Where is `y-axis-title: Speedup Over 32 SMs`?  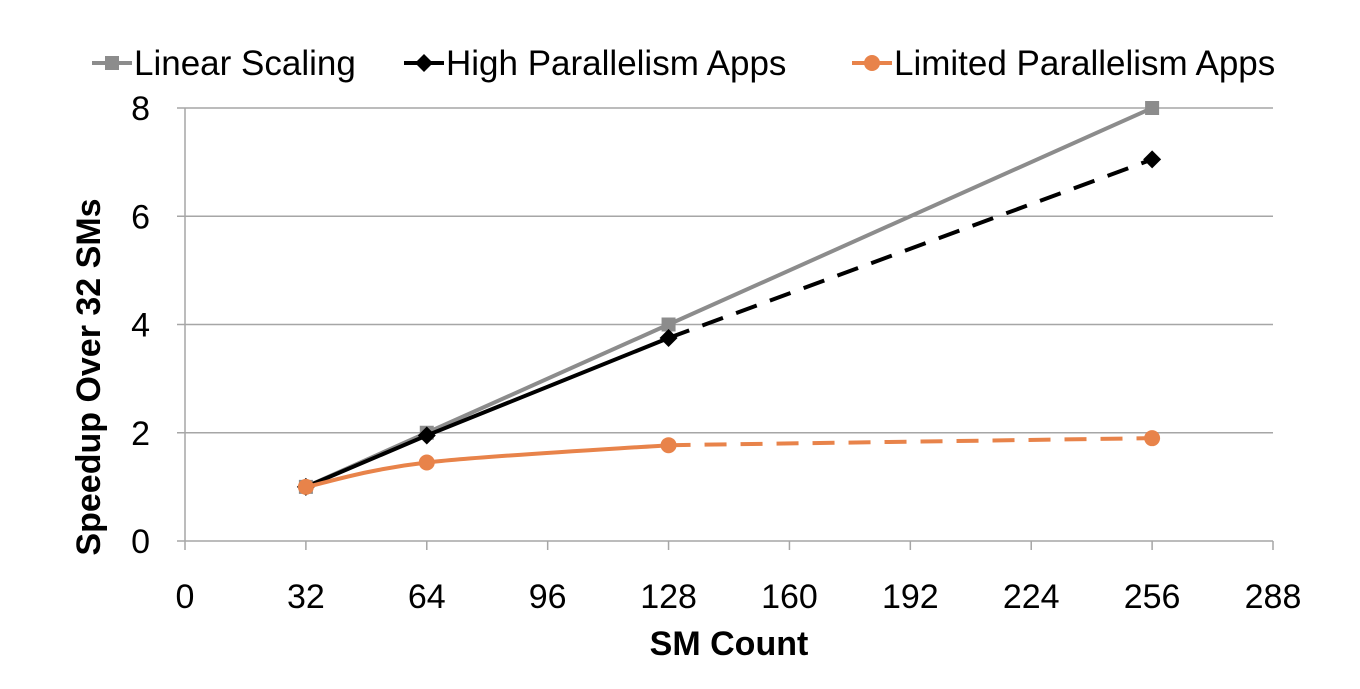
y-axis-title: Speedup Over 32 SMs is located at coordinates (89, 376).